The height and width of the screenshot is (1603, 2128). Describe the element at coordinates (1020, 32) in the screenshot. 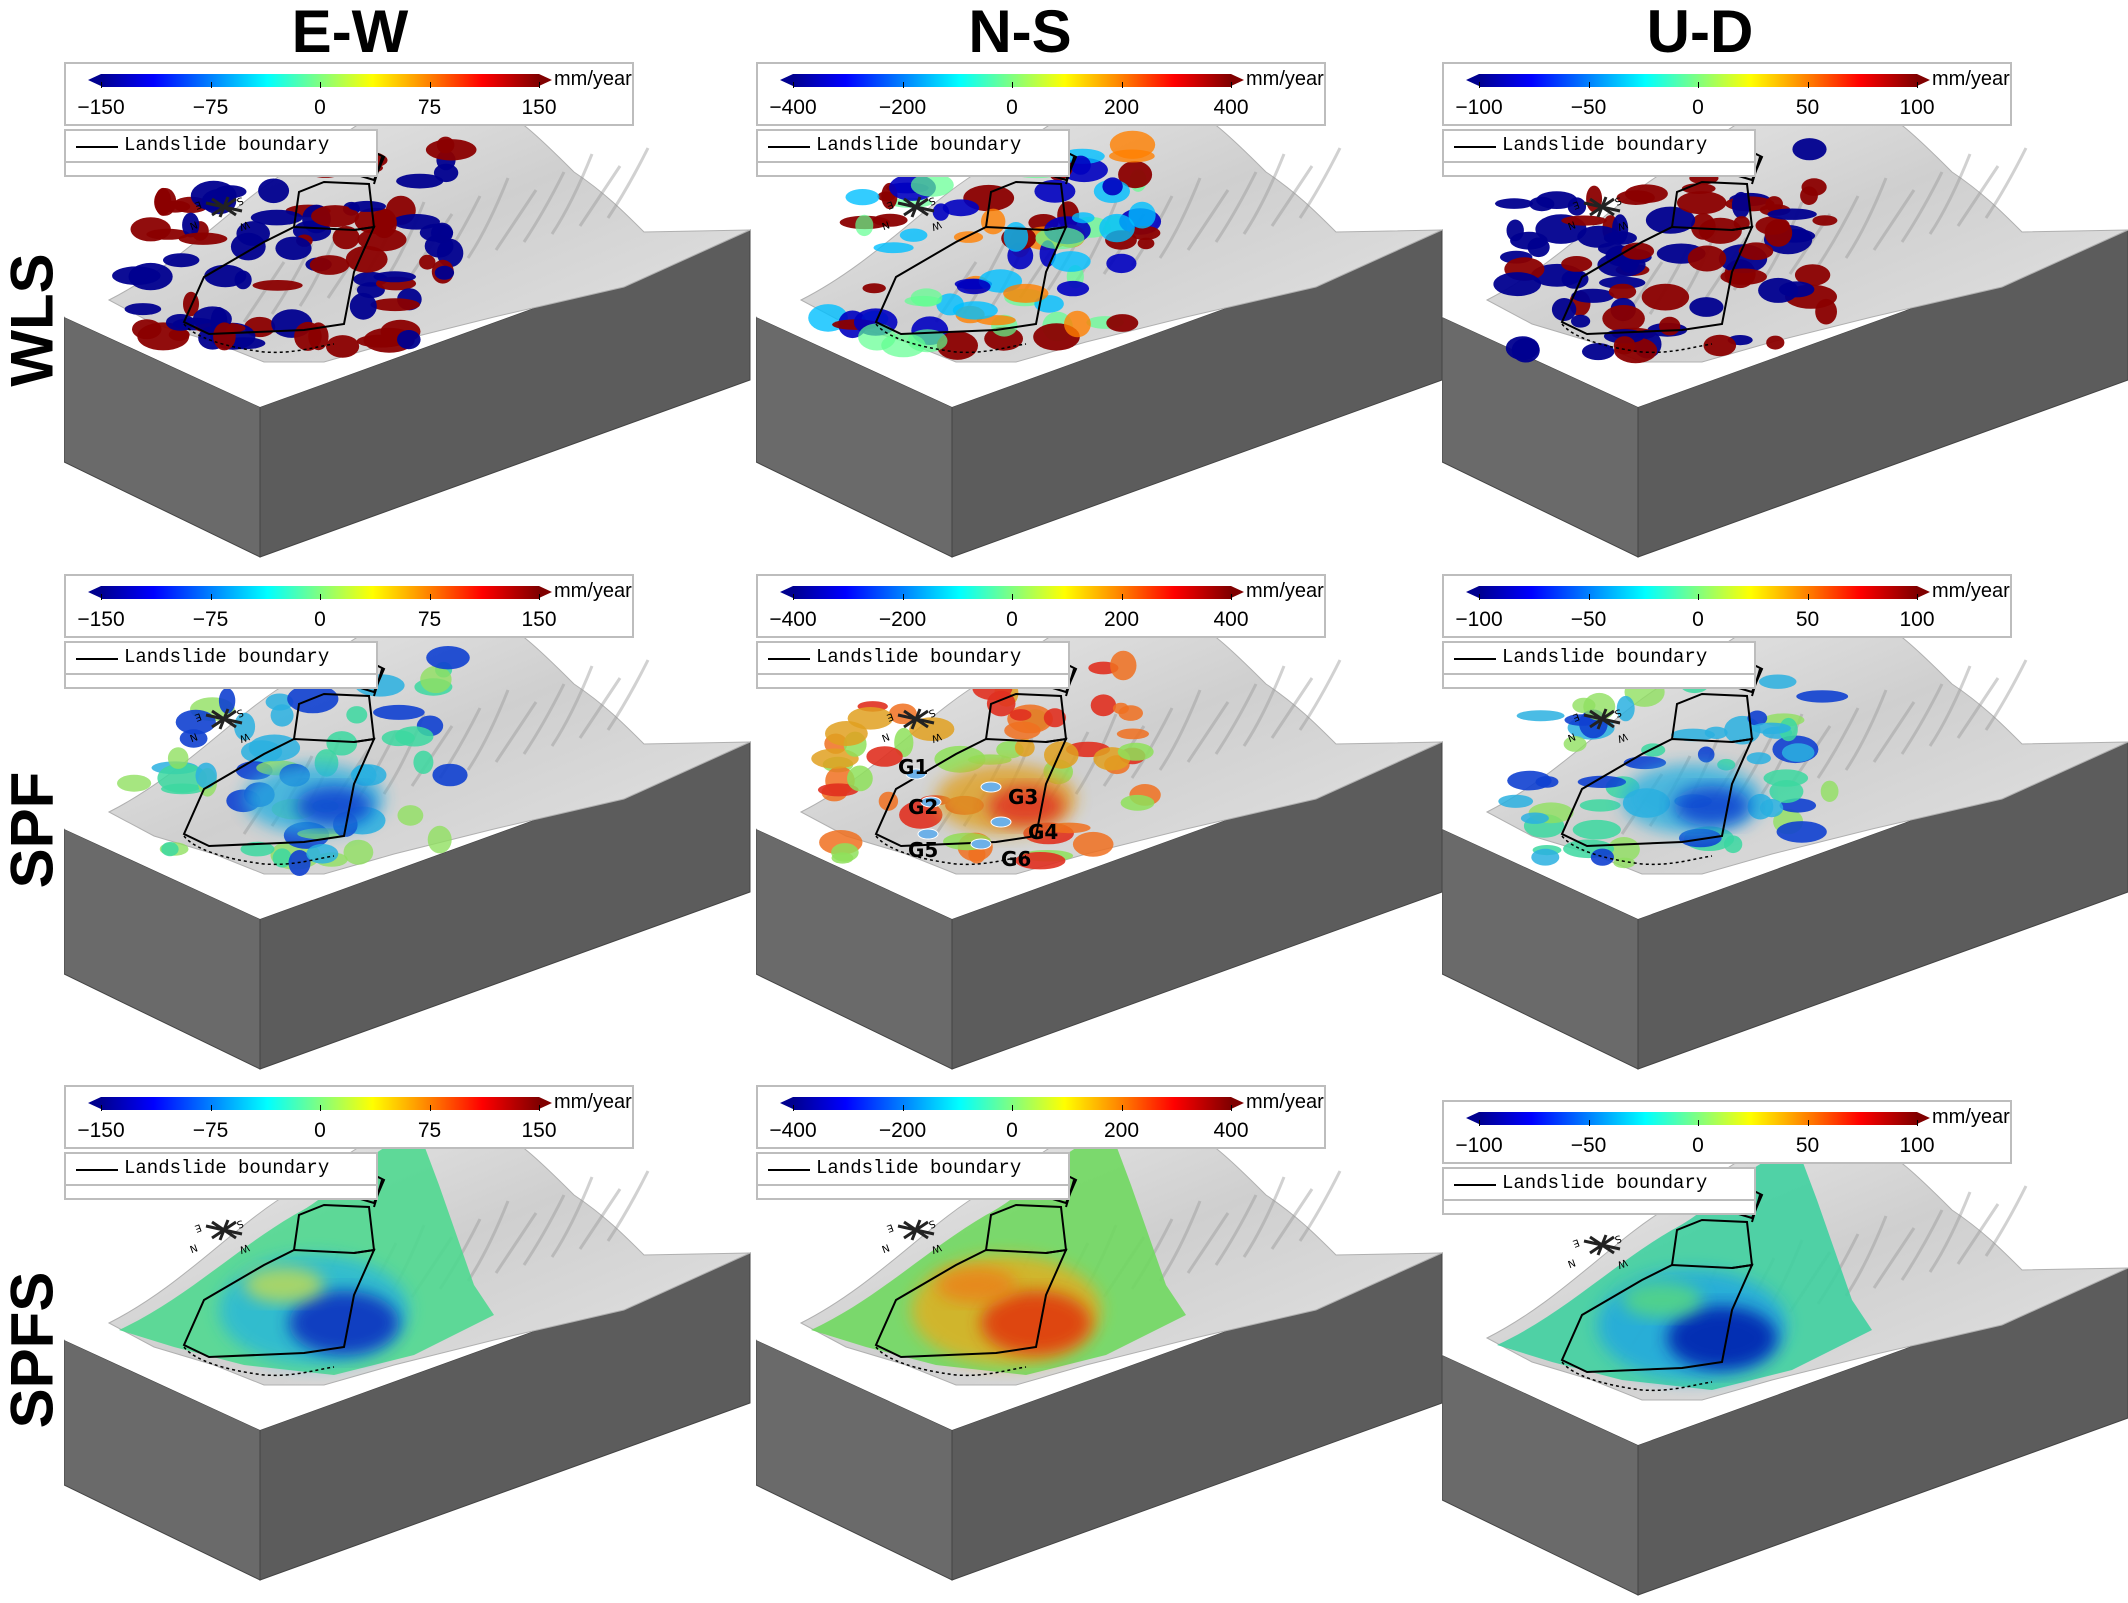

I see `column-header-ns: N-S` at that location.